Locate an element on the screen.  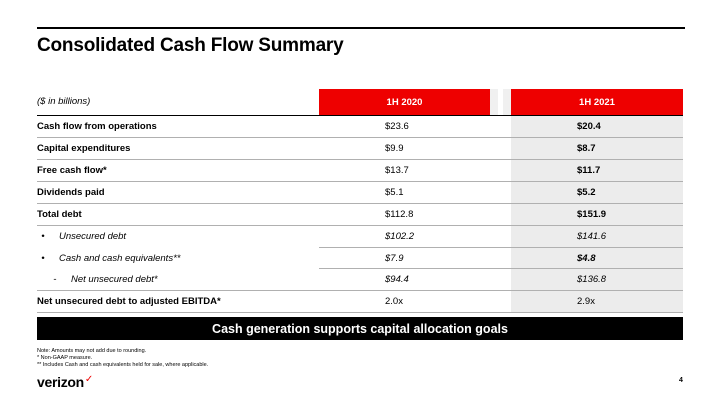
row-label: Capital expenditures is located at coordinates (84, 148).